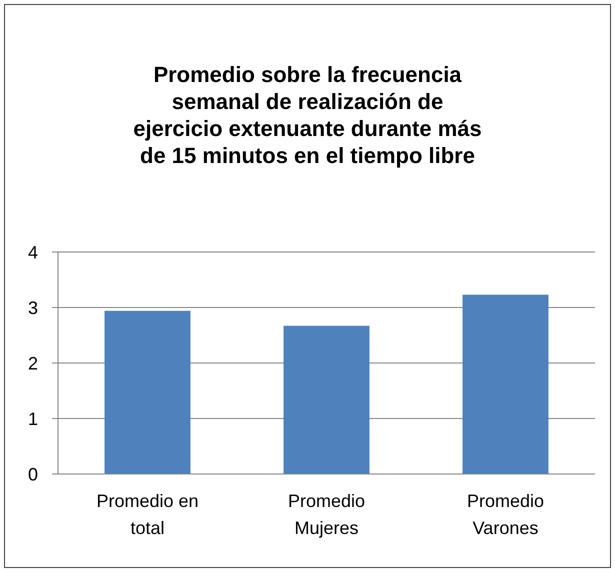  I want to click on y-tick-label: 3, so click(33, 308).